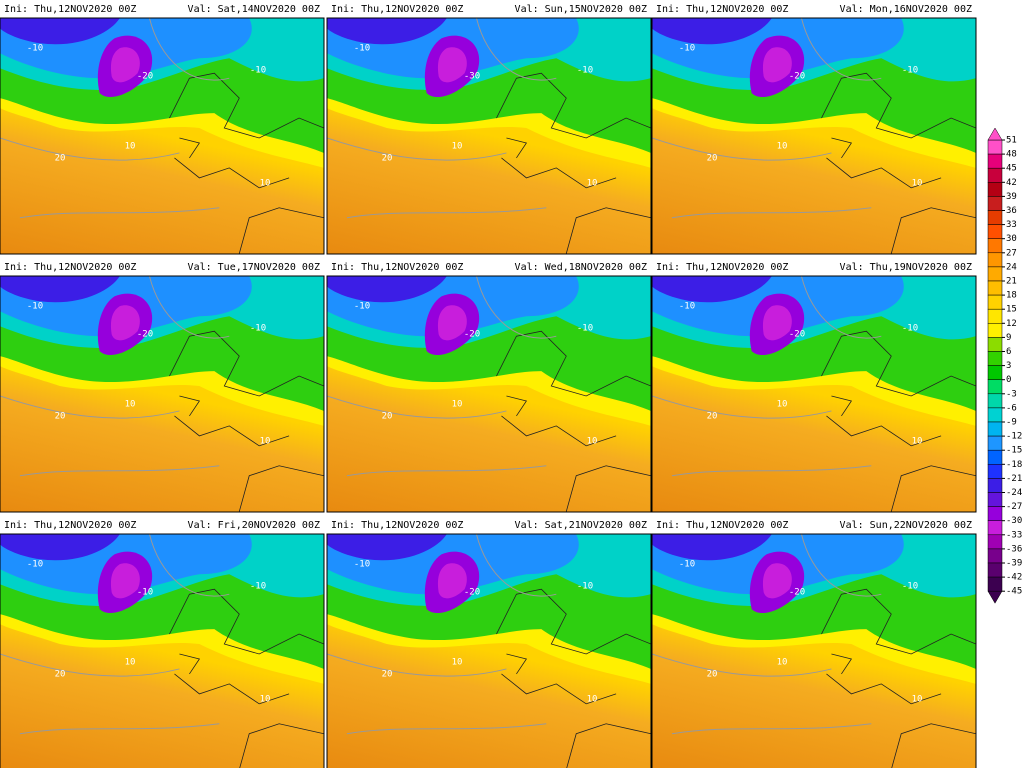  Describe the element at coordinates (1014, 493) in the screenshot. I see `colorbar-tick-label: -24` at that location.